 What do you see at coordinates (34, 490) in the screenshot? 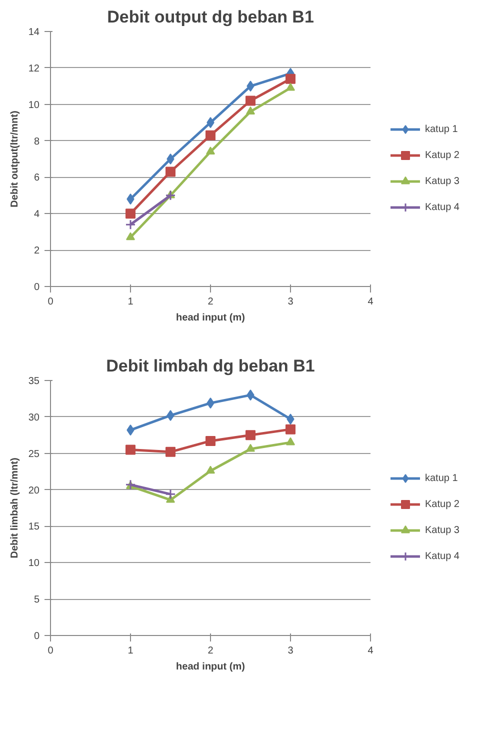
I see `y-tick-label: 20` at bounding box center [34, 490].